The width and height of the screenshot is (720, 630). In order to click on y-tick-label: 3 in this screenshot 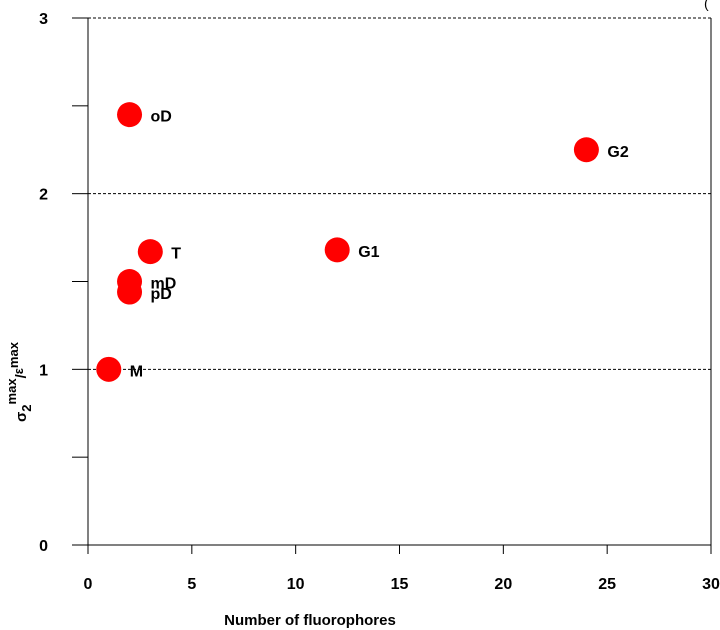, I will do `click(43, 19)`.